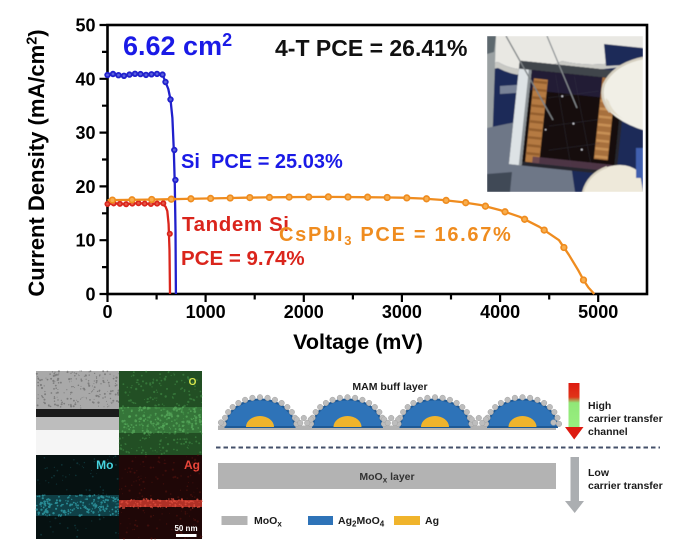 The width and height of the screenshot is (698, 553). Describe the element at coordinates (104, 465) in the screenshot. I see `svg-text: Mo` at that location.